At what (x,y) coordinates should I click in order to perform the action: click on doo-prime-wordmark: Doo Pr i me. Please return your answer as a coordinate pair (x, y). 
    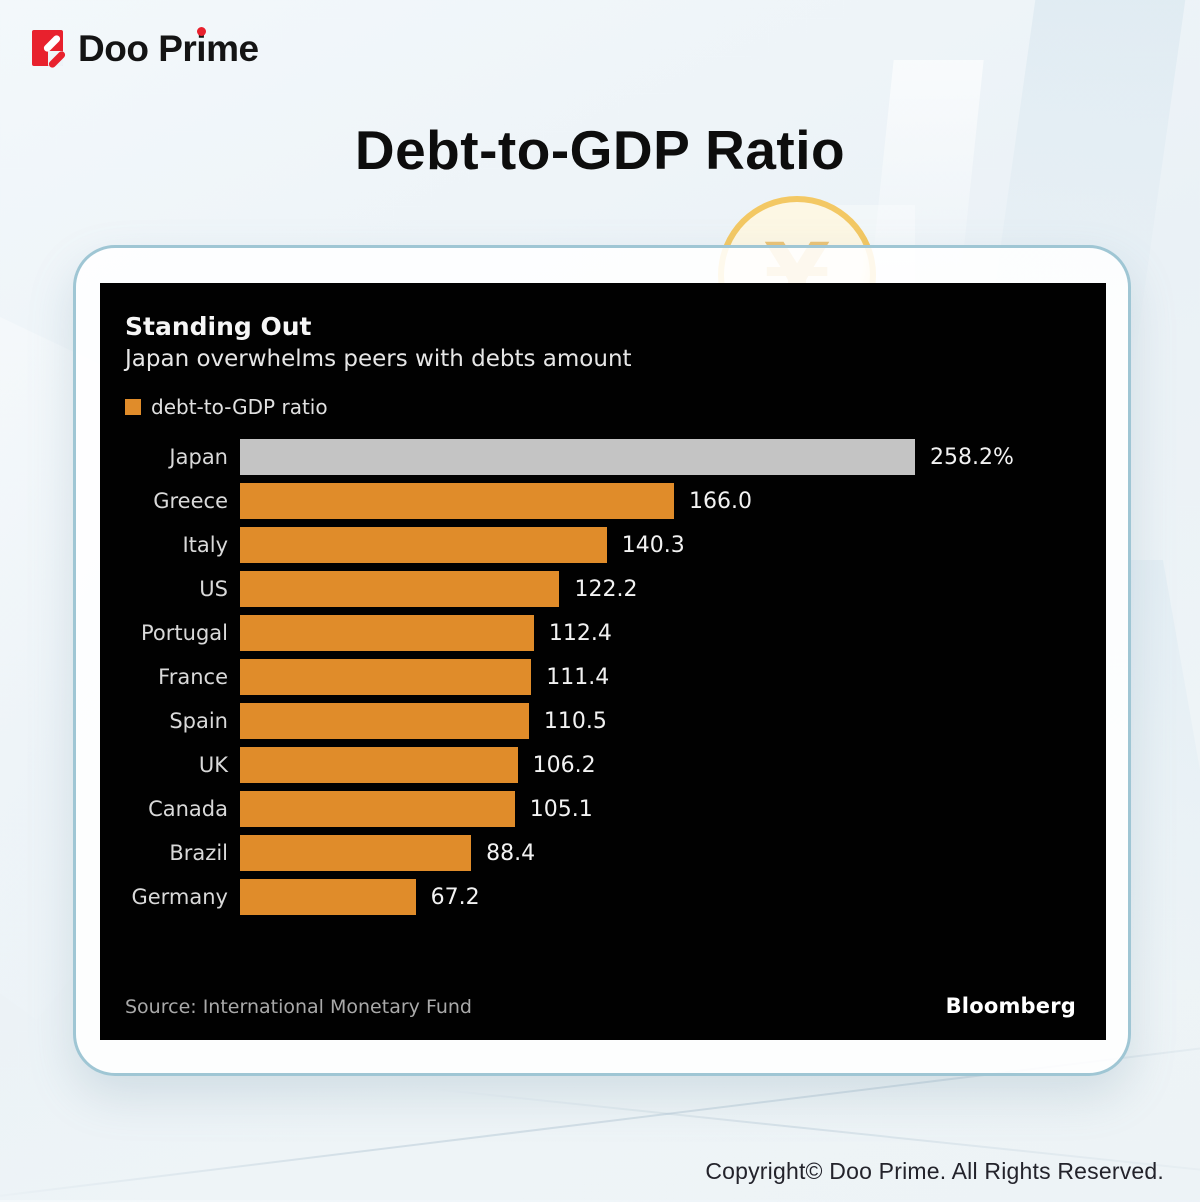
    Looking at the image, I should click on (168, 48).